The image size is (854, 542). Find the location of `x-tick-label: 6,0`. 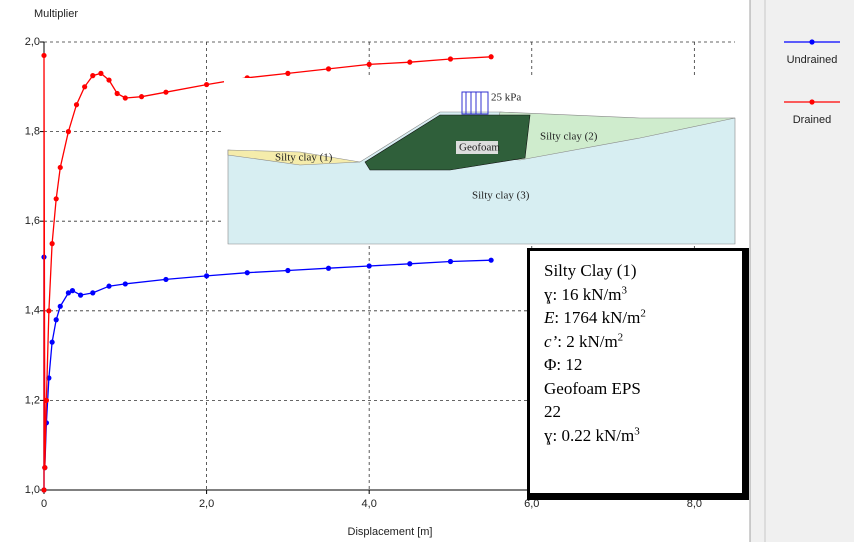

x-tick-label: 6,0 is located at coordinates (531, 504).